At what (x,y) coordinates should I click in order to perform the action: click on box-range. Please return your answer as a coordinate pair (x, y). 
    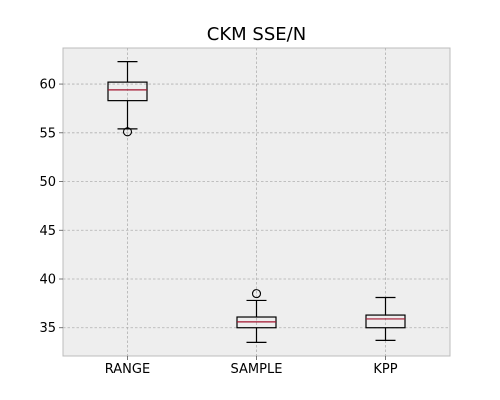
    Looking at the image, I should click on (127, 99).